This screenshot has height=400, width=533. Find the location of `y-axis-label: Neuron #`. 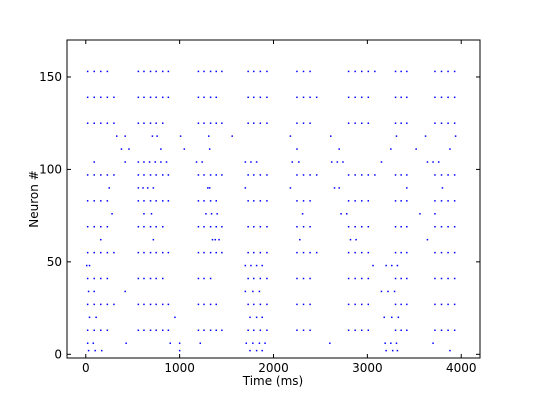

y-axis-label: Neuron # is located at coordinates (34, 198).